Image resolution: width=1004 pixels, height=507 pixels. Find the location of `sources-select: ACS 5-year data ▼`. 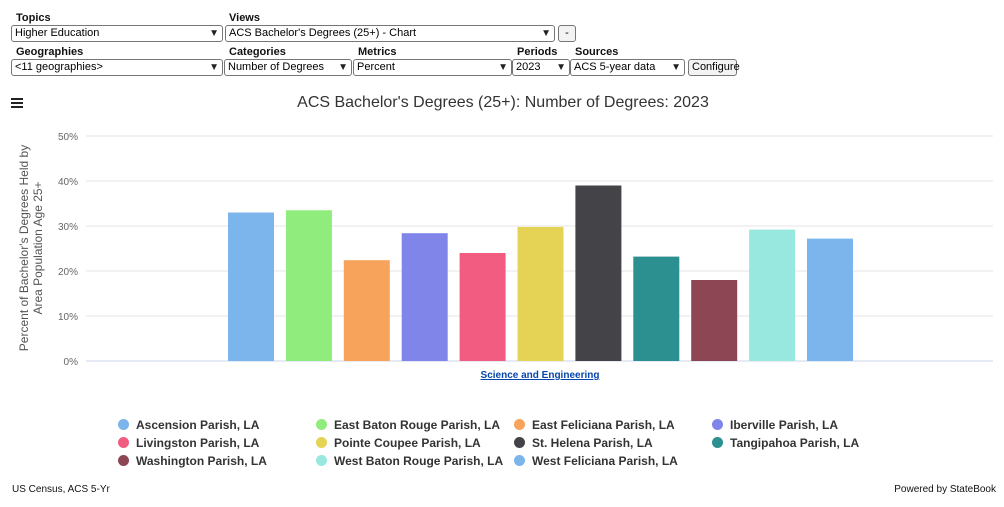

sources-select: ACS 5-year data ▼ is located at coordinates (627, 67).